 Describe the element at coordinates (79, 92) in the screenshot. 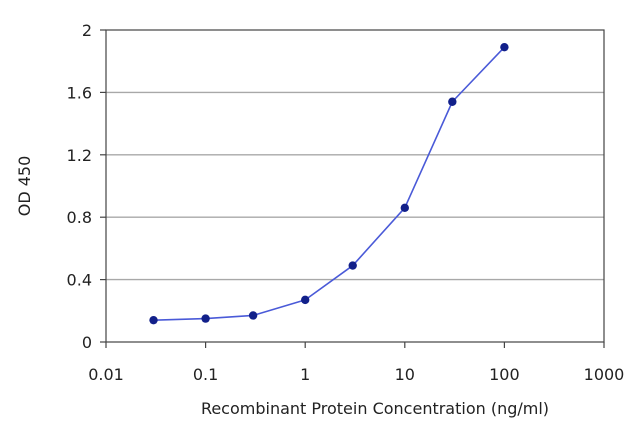

I see `y-tick-label: 1.6` at that location.